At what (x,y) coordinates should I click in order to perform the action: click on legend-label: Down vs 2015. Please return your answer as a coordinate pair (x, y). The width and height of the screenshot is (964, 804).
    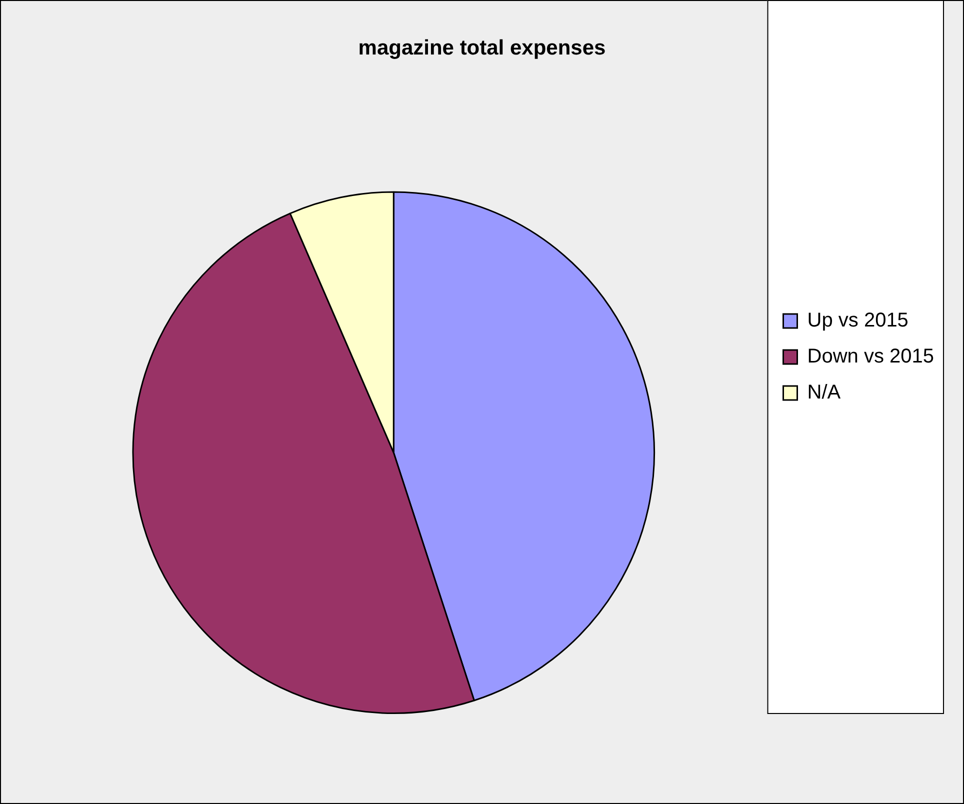
    Looking at the image, I should click on (870, 357).